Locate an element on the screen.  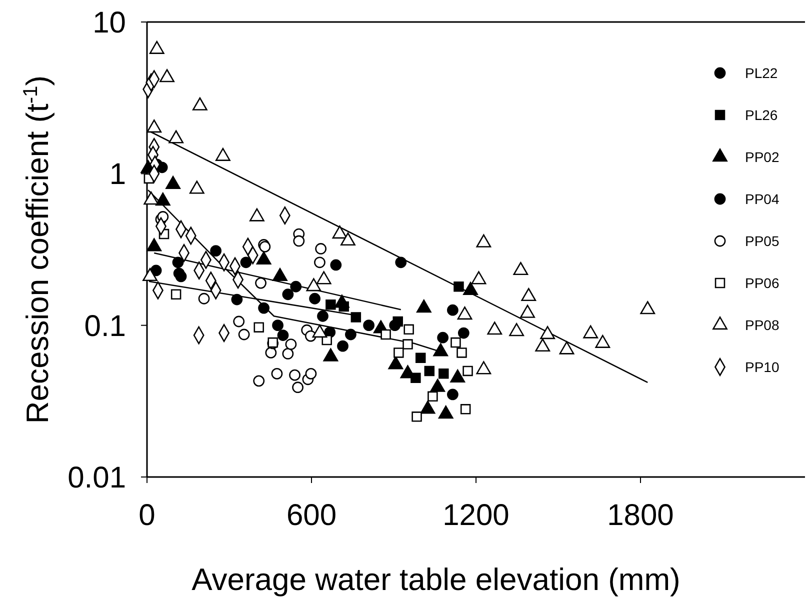
legend-label: PL26 is located at coordinates (761, 114).